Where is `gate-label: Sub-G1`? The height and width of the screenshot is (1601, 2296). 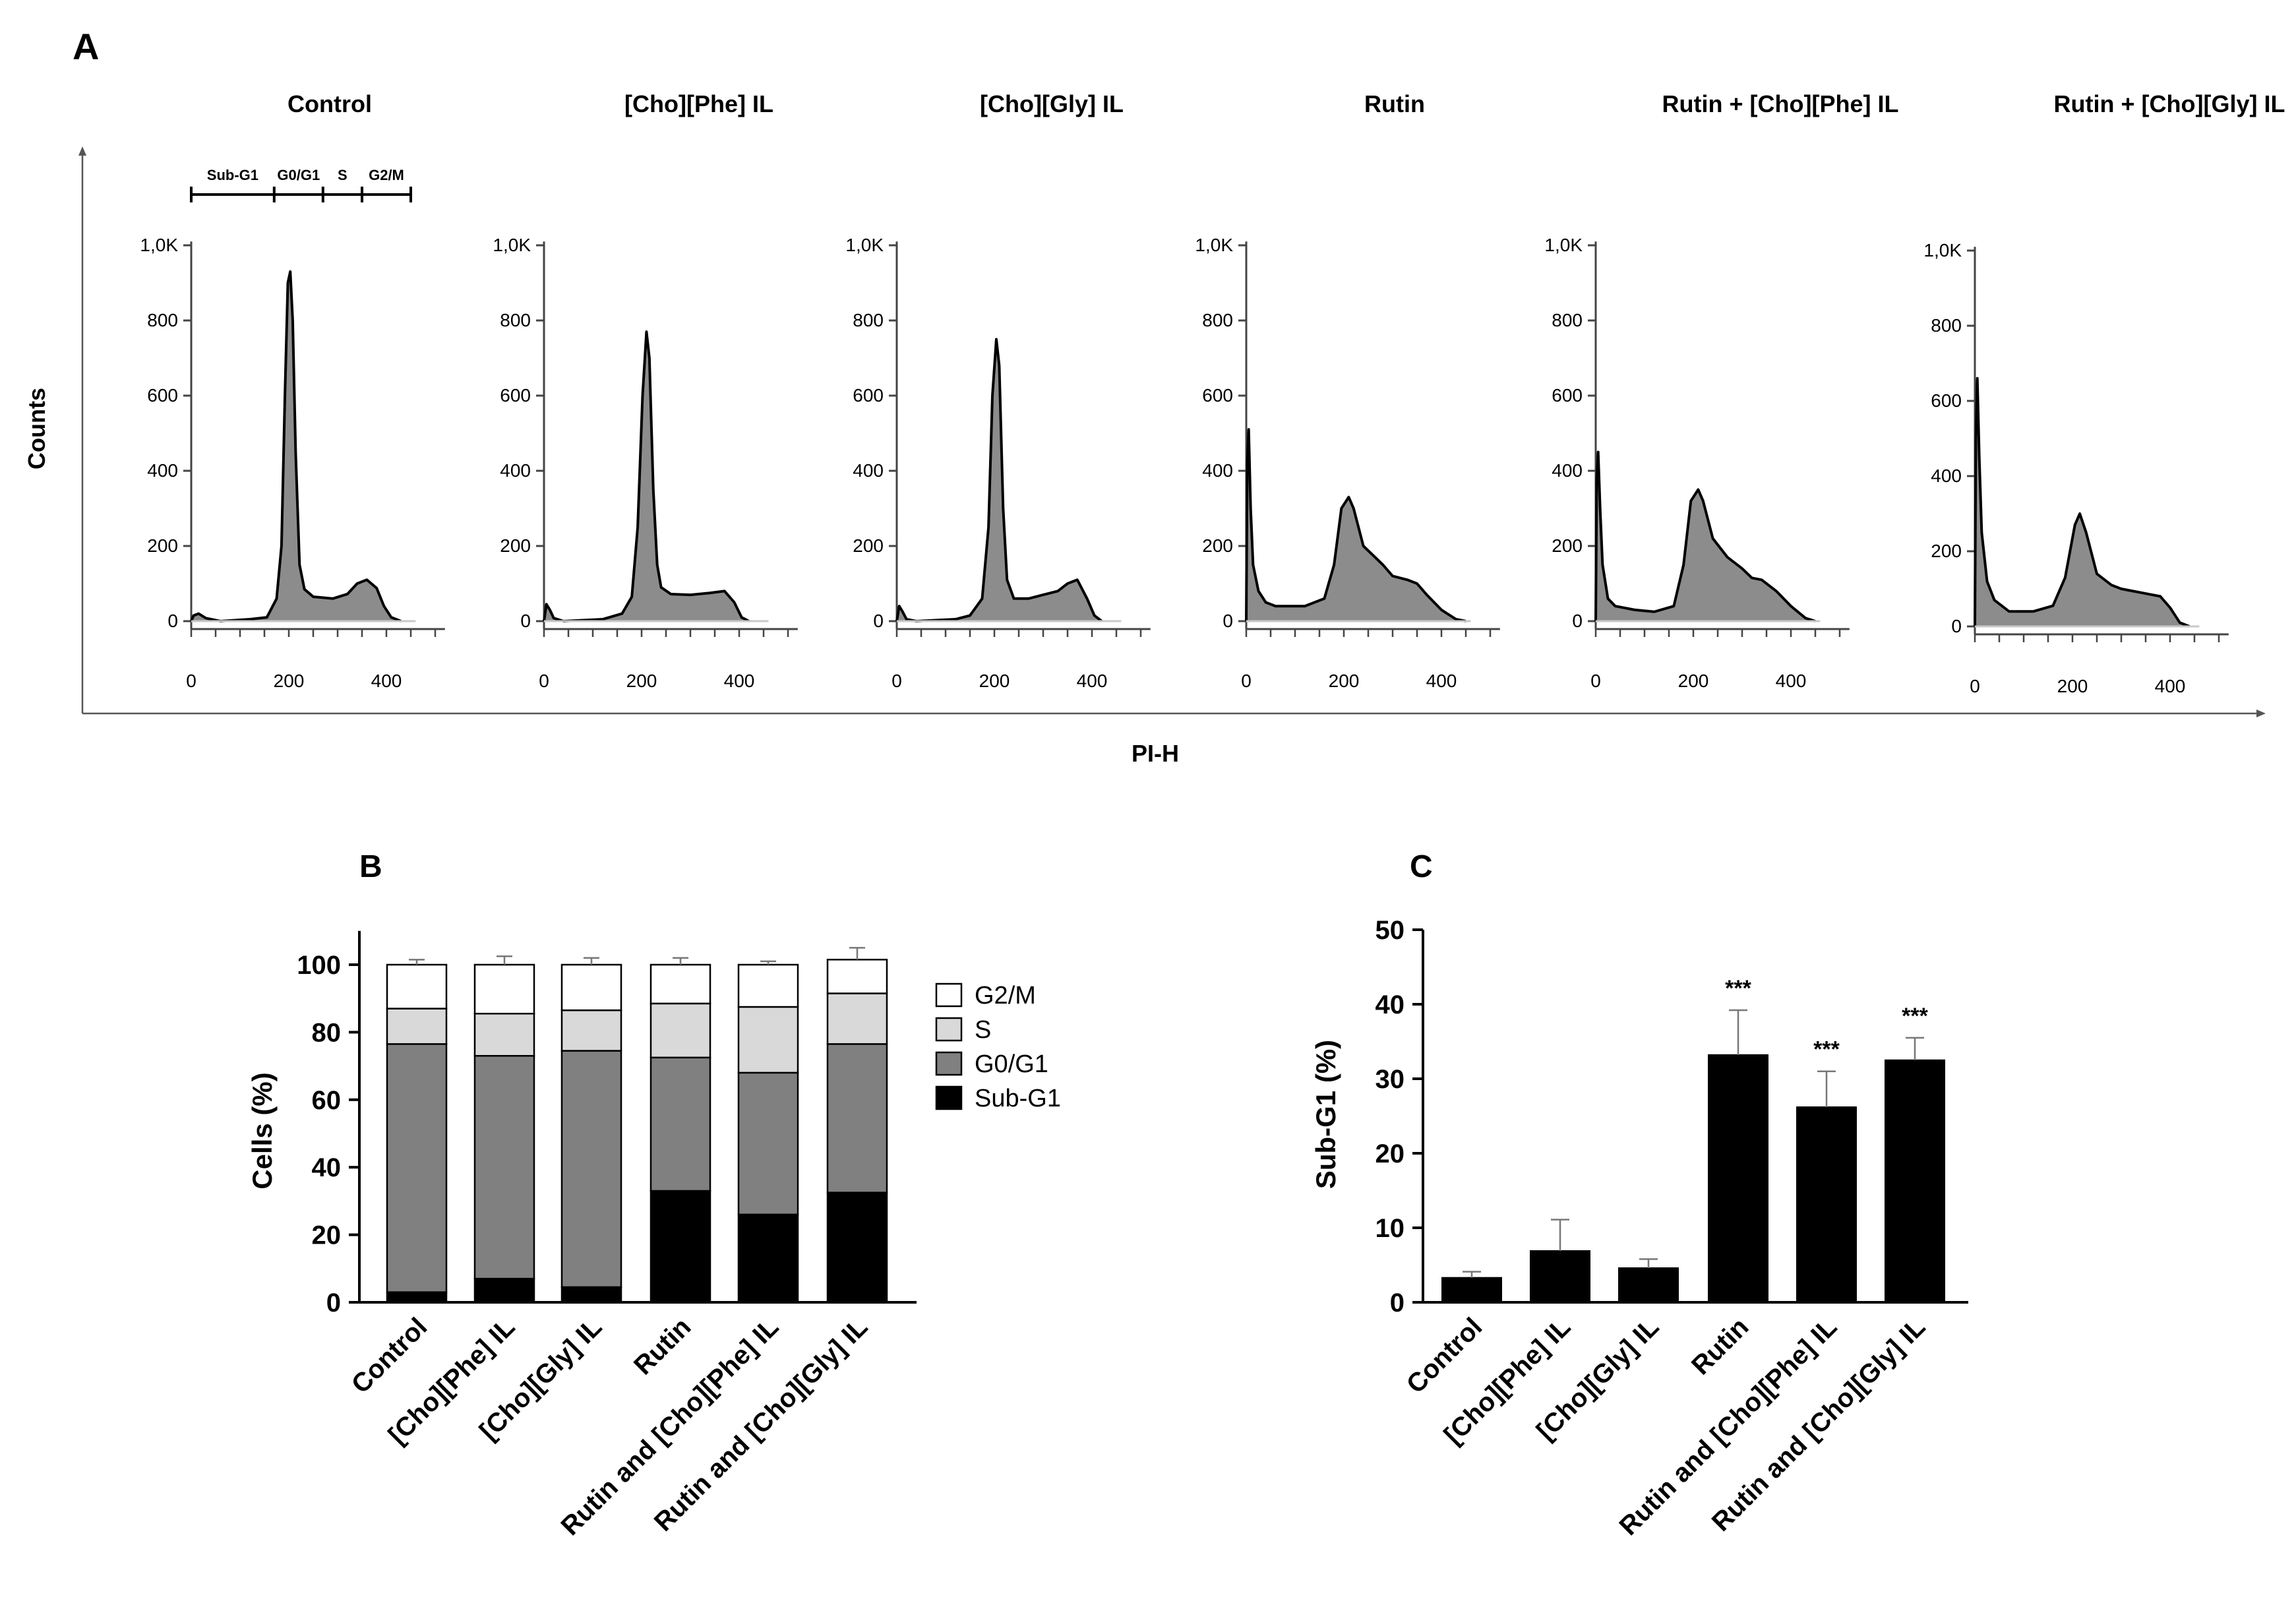
gate-label: Sub-G1 is located at coordinates (232, 175).